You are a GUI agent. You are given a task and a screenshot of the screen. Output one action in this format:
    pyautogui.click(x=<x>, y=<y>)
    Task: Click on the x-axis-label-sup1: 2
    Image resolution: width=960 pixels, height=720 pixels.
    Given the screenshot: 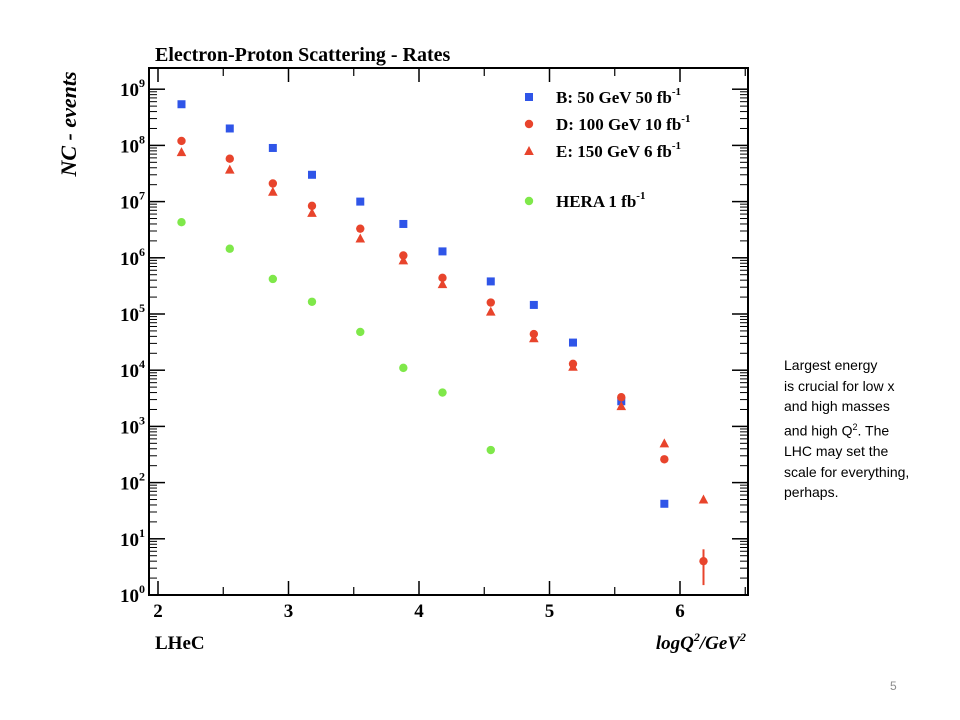 What is the action you would take?
    pyautogui.click(x=696, y=637)
    